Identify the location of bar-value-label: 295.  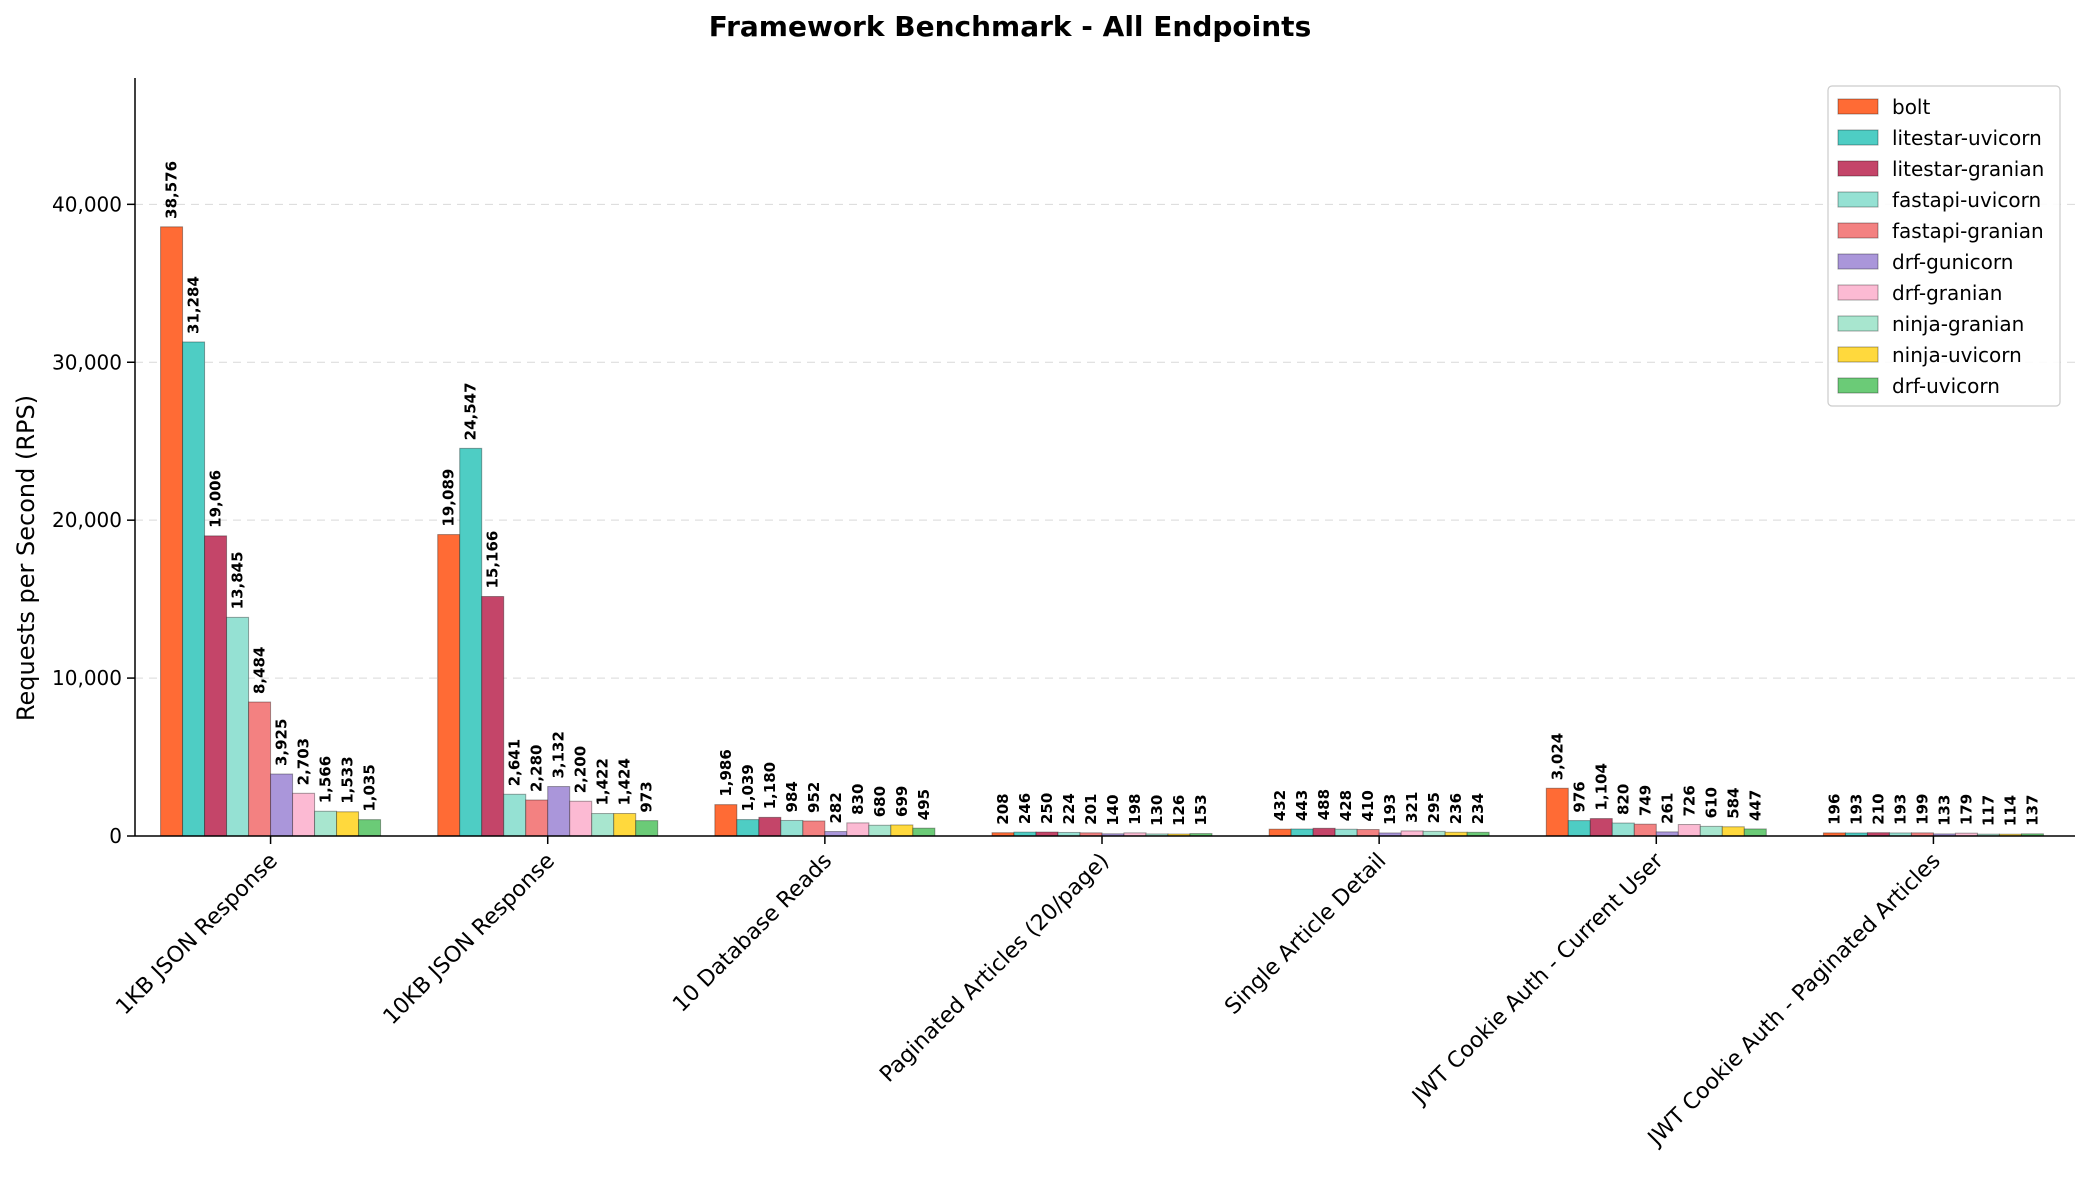
(1434, 807).